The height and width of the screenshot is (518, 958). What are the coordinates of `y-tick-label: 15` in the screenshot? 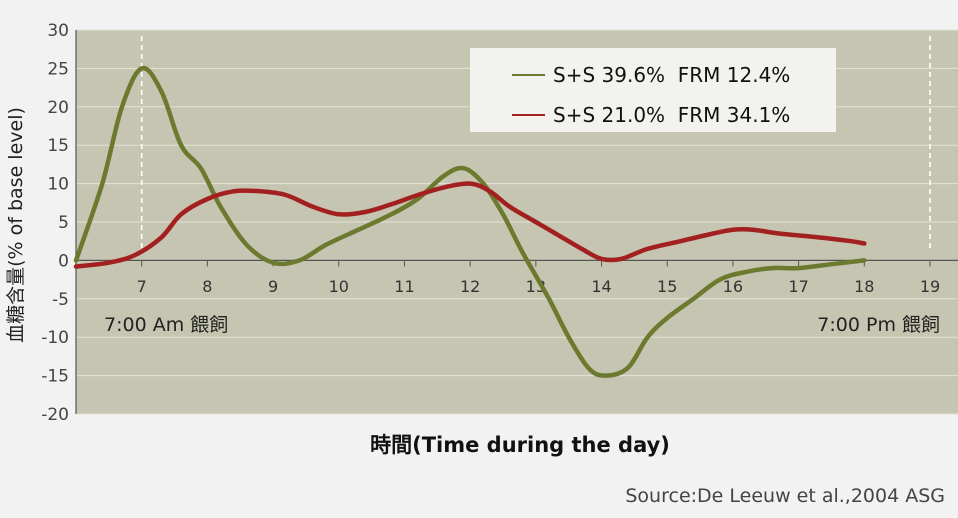 It's located at (58, 146).